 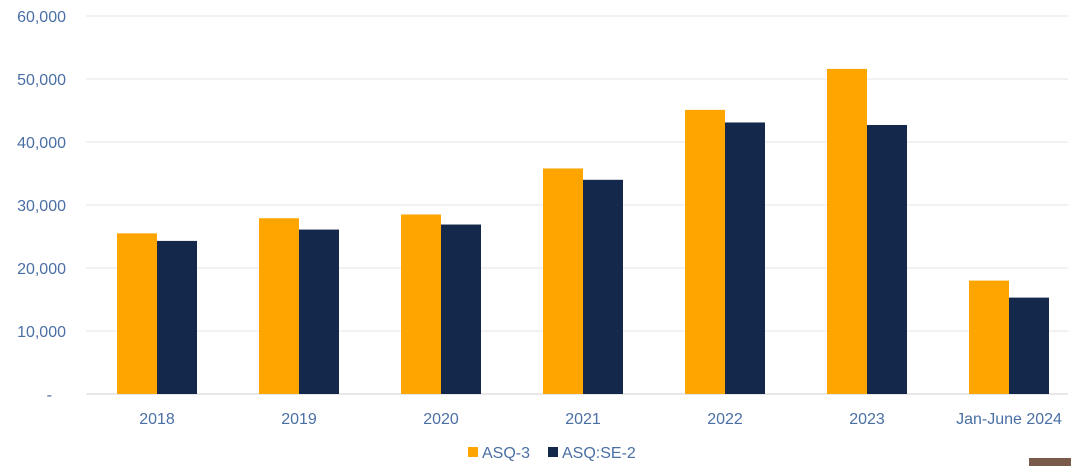 What do you see at coordinates (1009, 419) in the screenshot?
I see `x-tick-label: Jan-June 2024` at bounding box center [1009, 419].